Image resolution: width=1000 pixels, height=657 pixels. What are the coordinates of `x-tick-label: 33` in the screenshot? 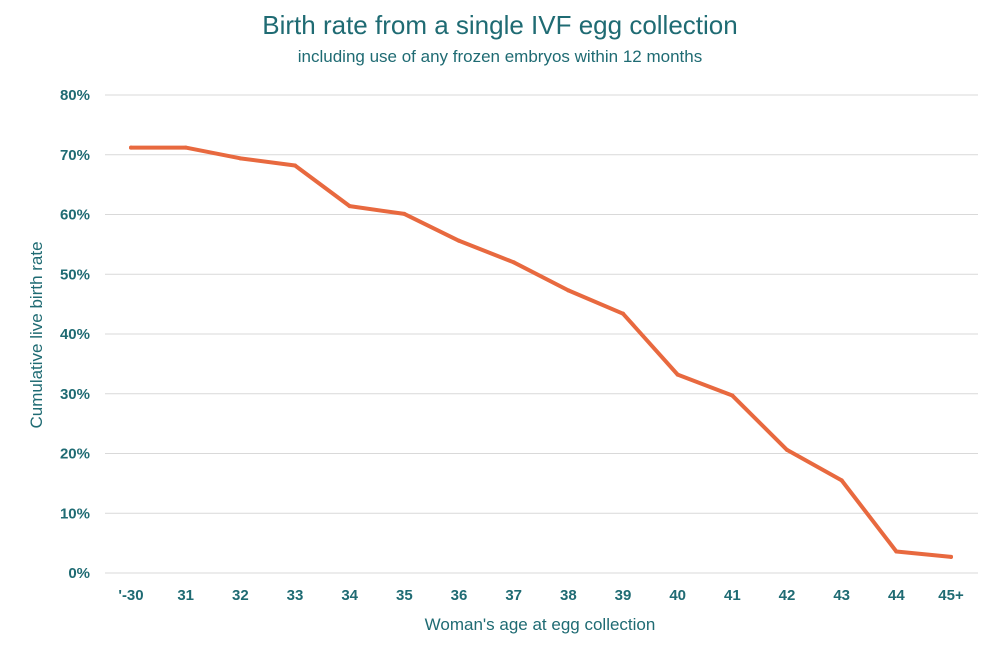 It's located at (295, 595).